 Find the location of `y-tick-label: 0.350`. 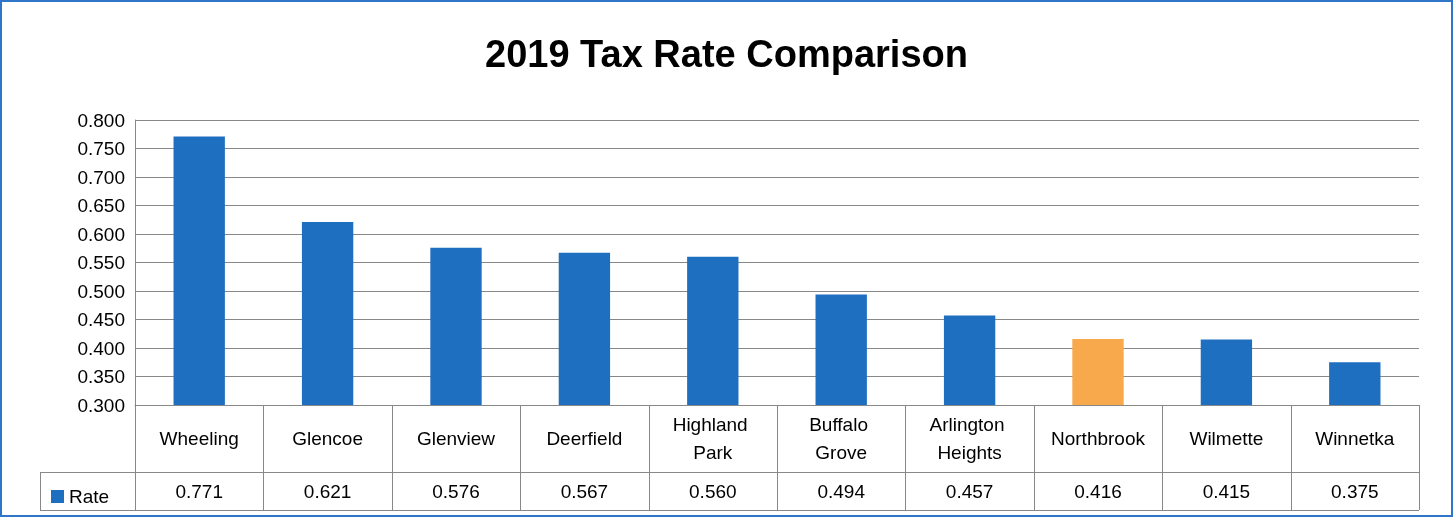

y-tick-label: 0.350 is located at coordinates (101, 376).